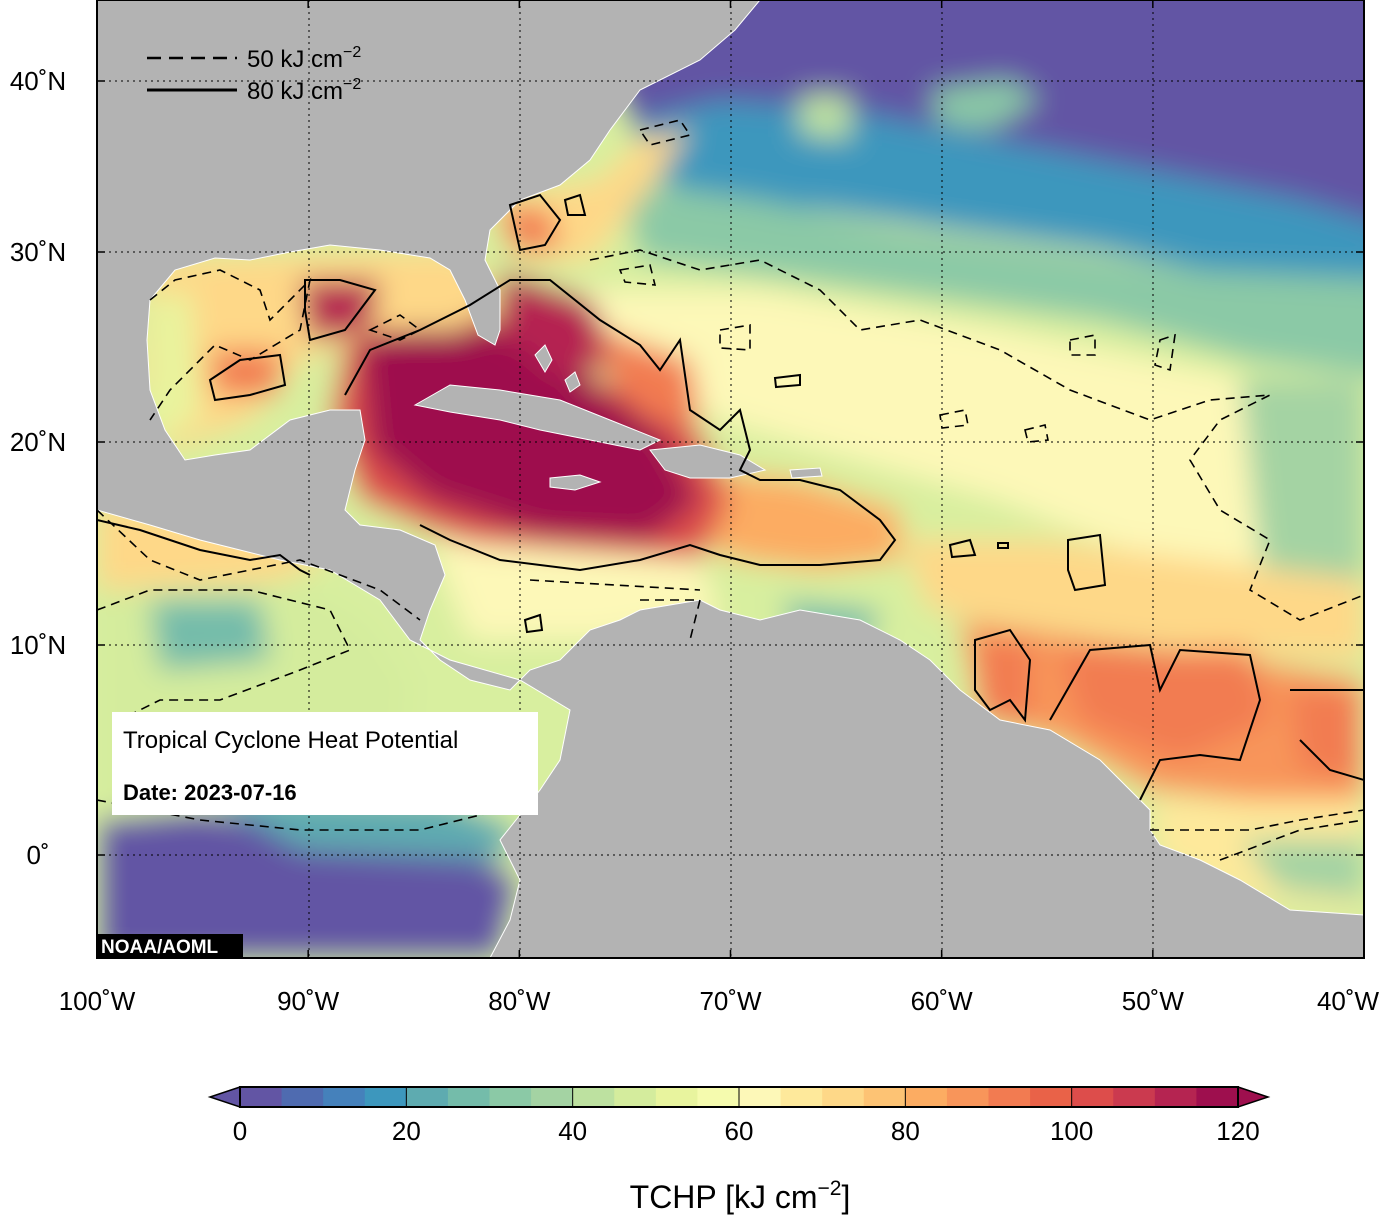 The image size is (1400, 1217). What do you see at coordinates (739, 1131) in the screenshot?
I see `colorbar-tick-label: 60` at bounding box center [739, 1131].